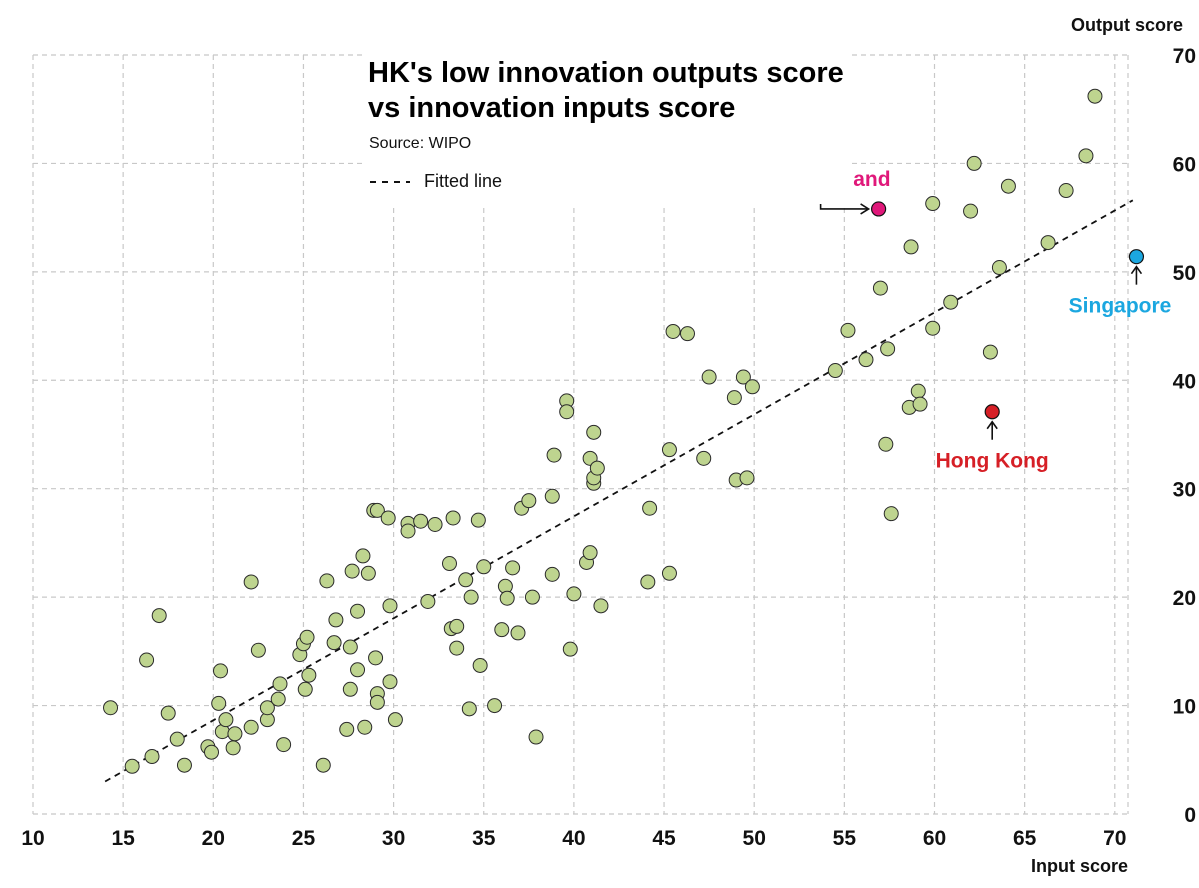 This screenshot has height=888, width=1199. What do you see at coordinates (304, 838) in the screenshot?
I see `x-tick-label-25: 25` at bounding box center [304, 838].